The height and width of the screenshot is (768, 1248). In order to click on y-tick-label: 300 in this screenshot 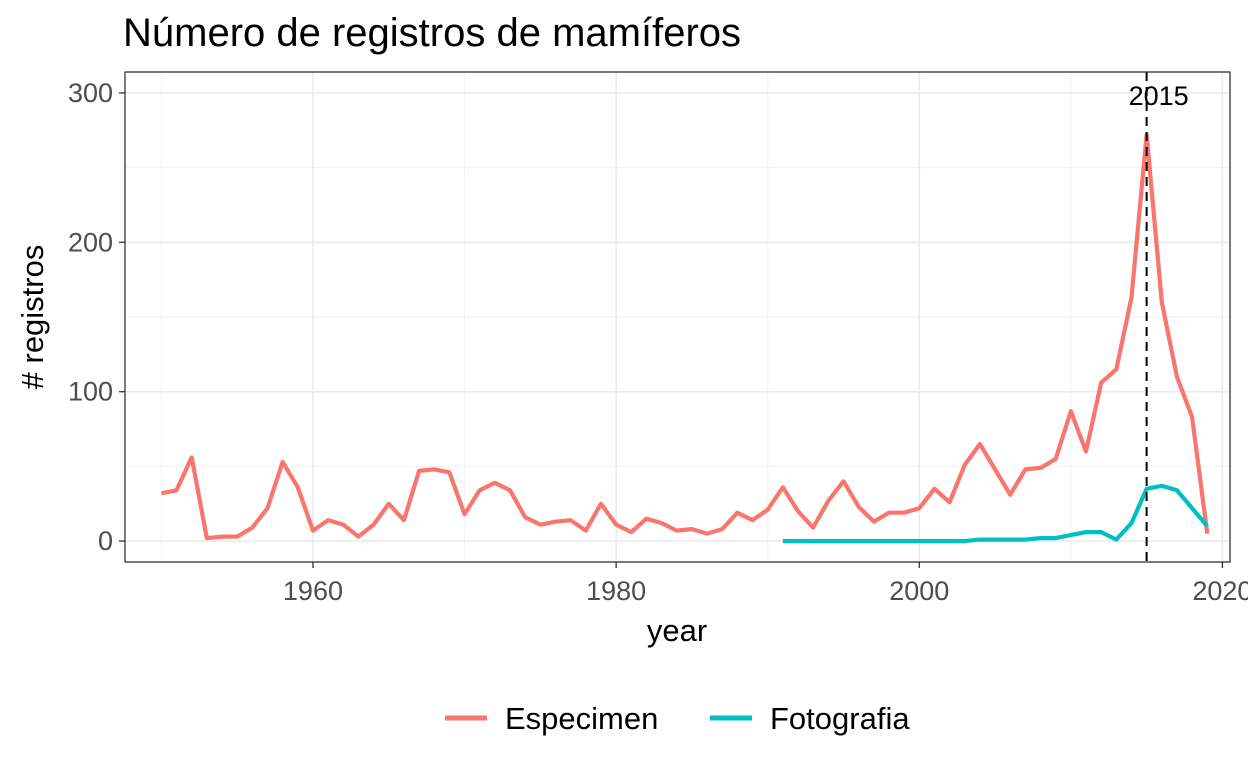, I will do `click(90, 93)`.